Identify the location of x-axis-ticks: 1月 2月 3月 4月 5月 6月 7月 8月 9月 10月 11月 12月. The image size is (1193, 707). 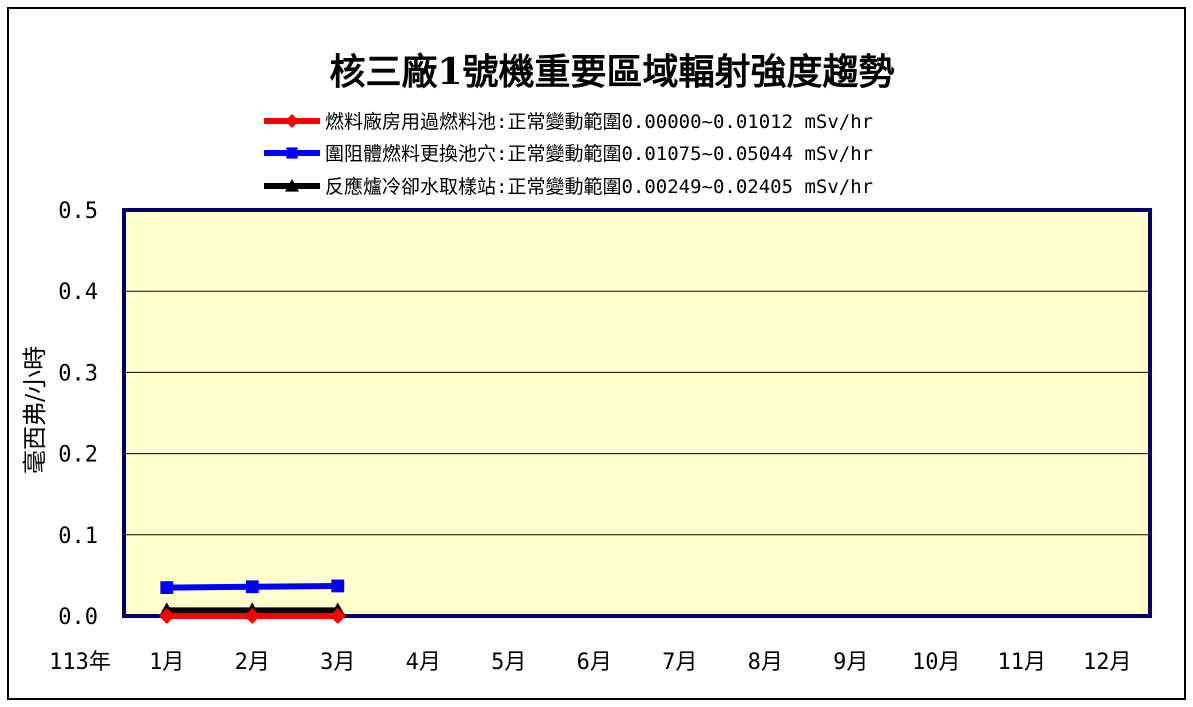
(640, 662).